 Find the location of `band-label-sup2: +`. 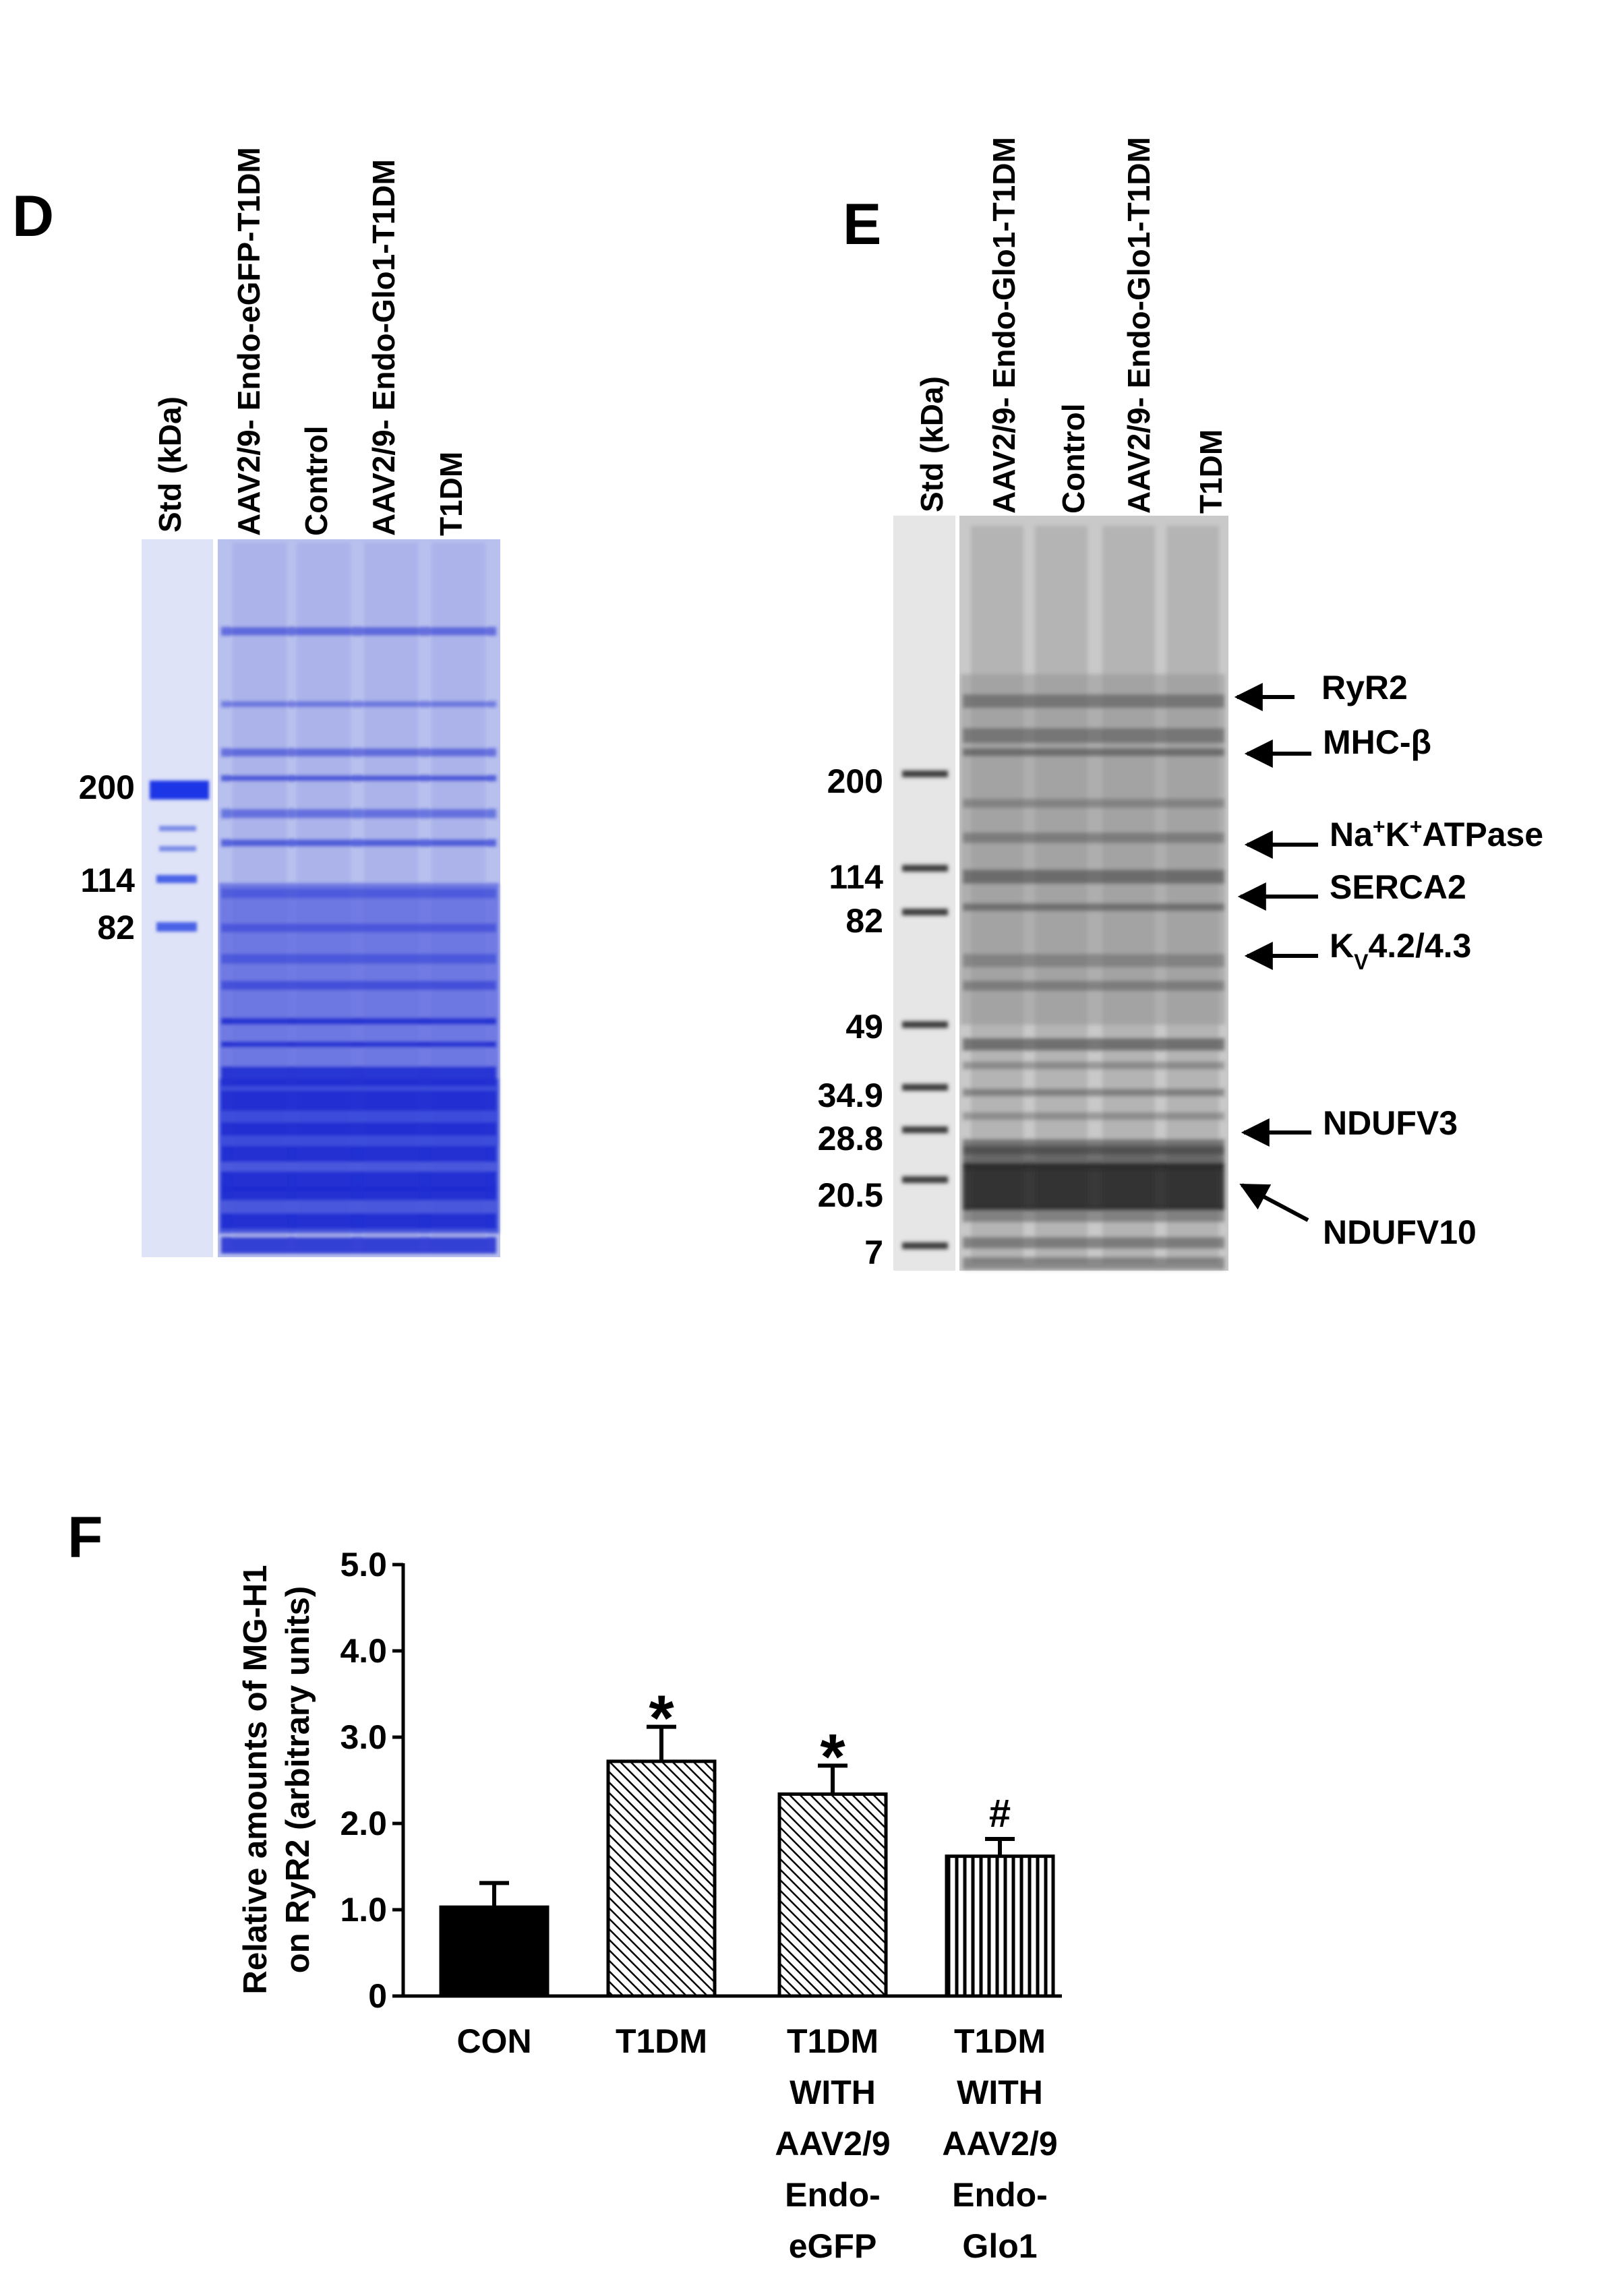

band-label-sup2: + is located at coordinates (1416, 826).